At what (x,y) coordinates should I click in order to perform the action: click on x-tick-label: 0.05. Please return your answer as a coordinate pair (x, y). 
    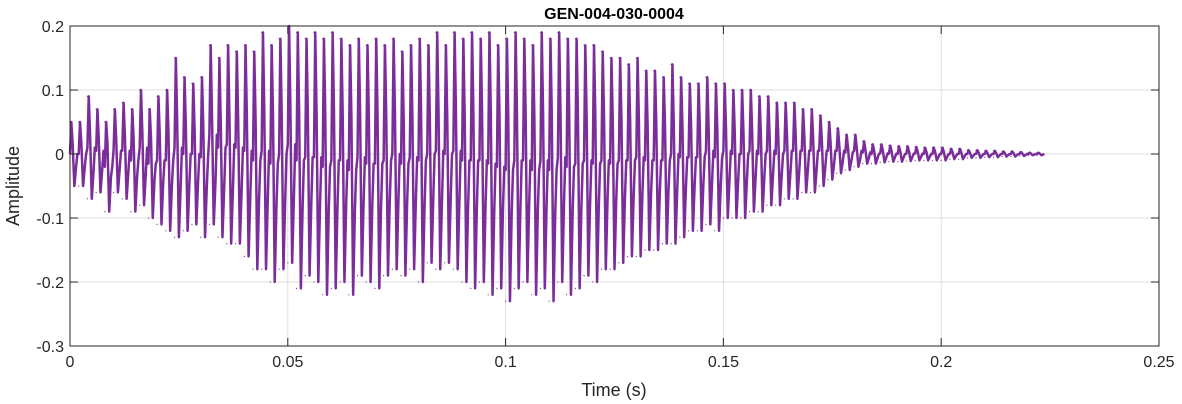
    Looking at the image, I should click on (287, 362).